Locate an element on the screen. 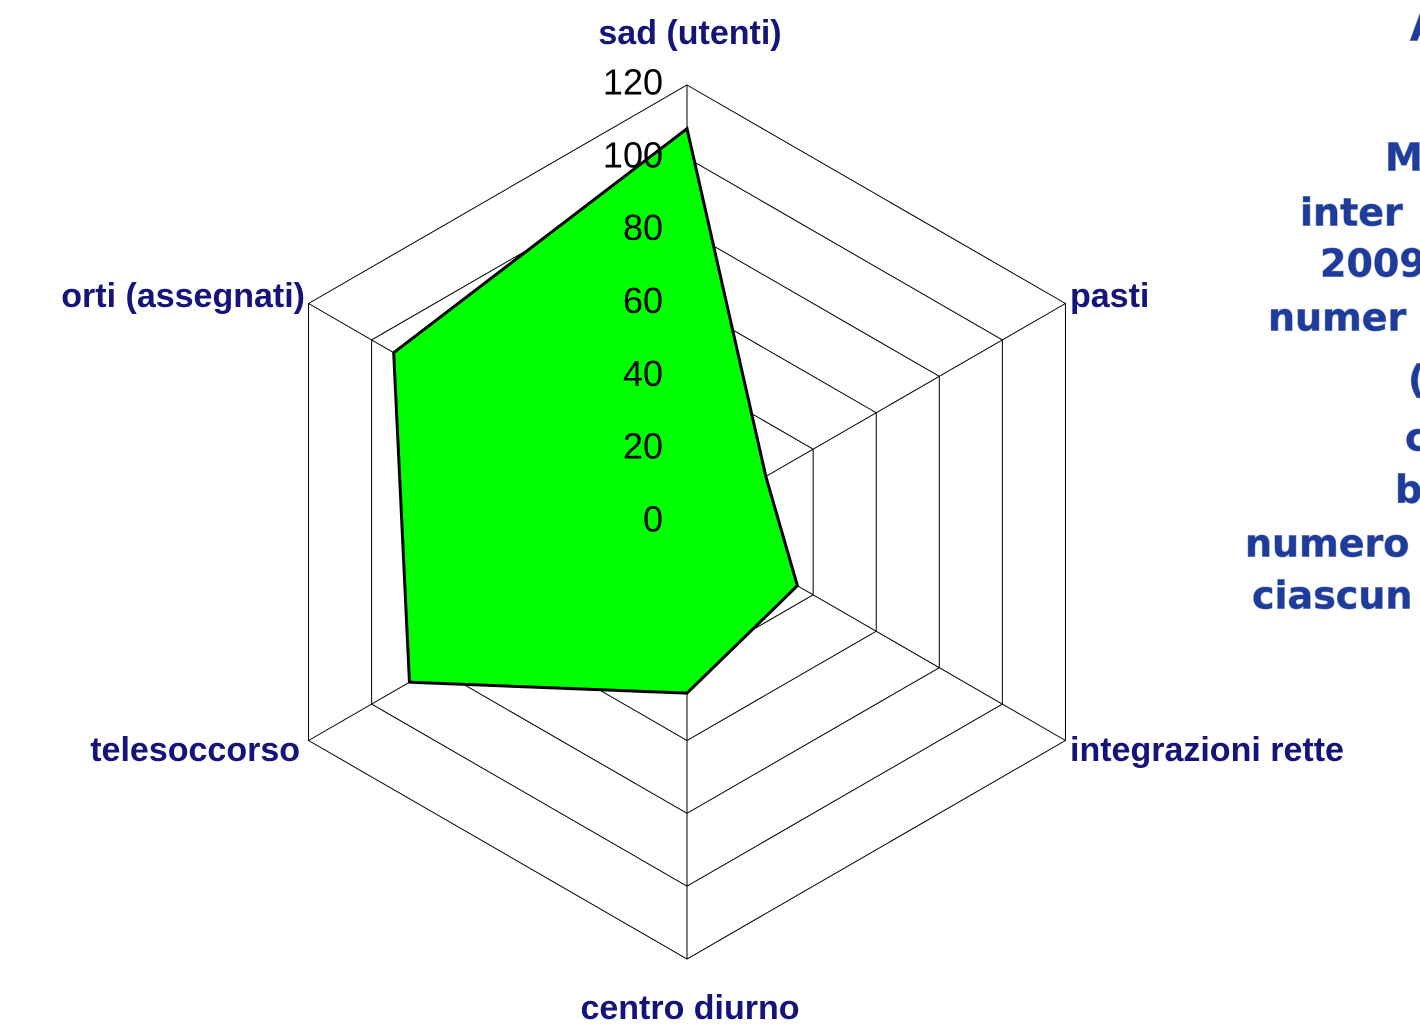 The width and height of the screenshot is (1420, 1035). category-label: sad (utenti) is located at coordinates (689, 33).